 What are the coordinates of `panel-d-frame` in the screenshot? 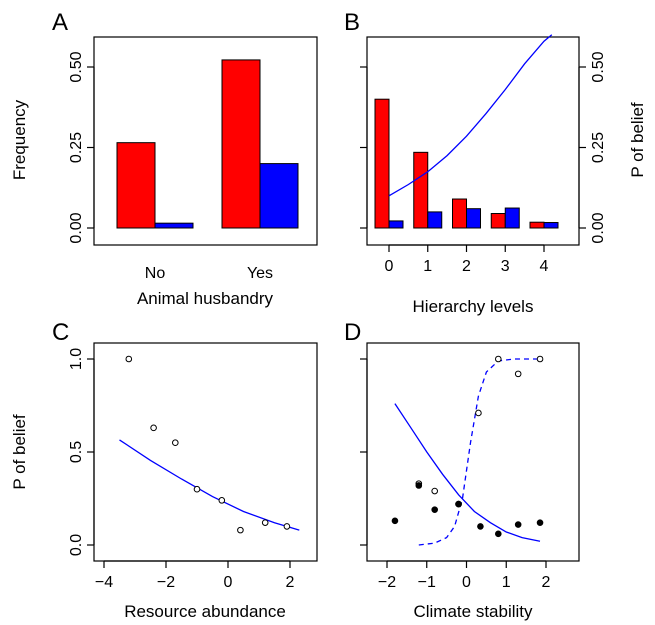 It's located at (473, 452).